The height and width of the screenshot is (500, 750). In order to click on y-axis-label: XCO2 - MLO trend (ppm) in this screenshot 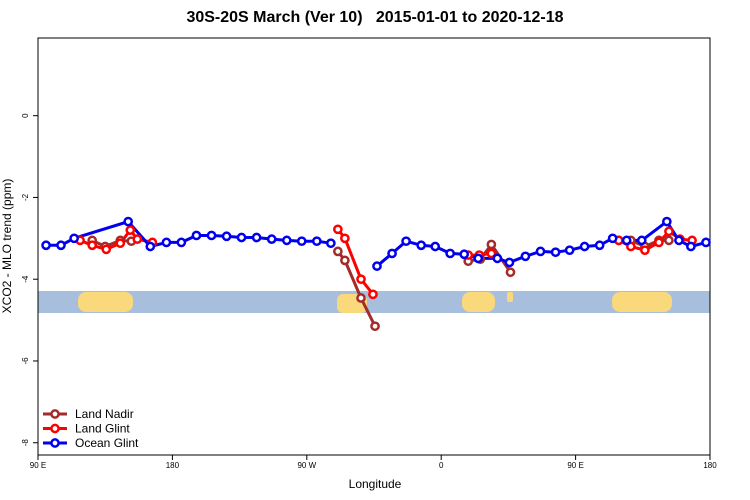, I will do `click(7, 246)`.